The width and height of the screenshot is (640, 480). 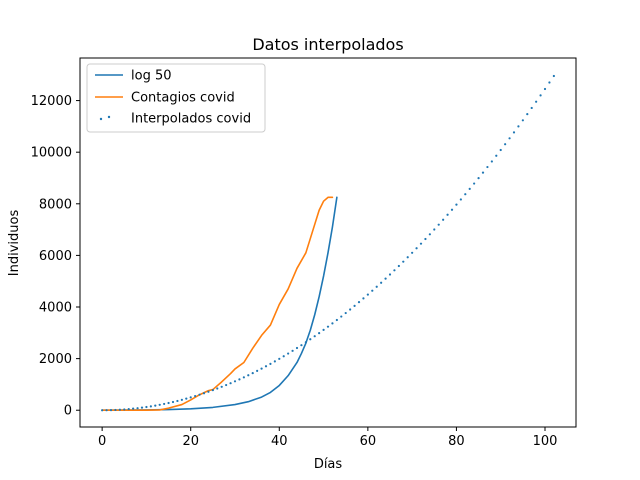 What do you see at coordinates (456, 441) in the screenshot?
I see `x-tick-label: 80` at bounding box center [456, 441].